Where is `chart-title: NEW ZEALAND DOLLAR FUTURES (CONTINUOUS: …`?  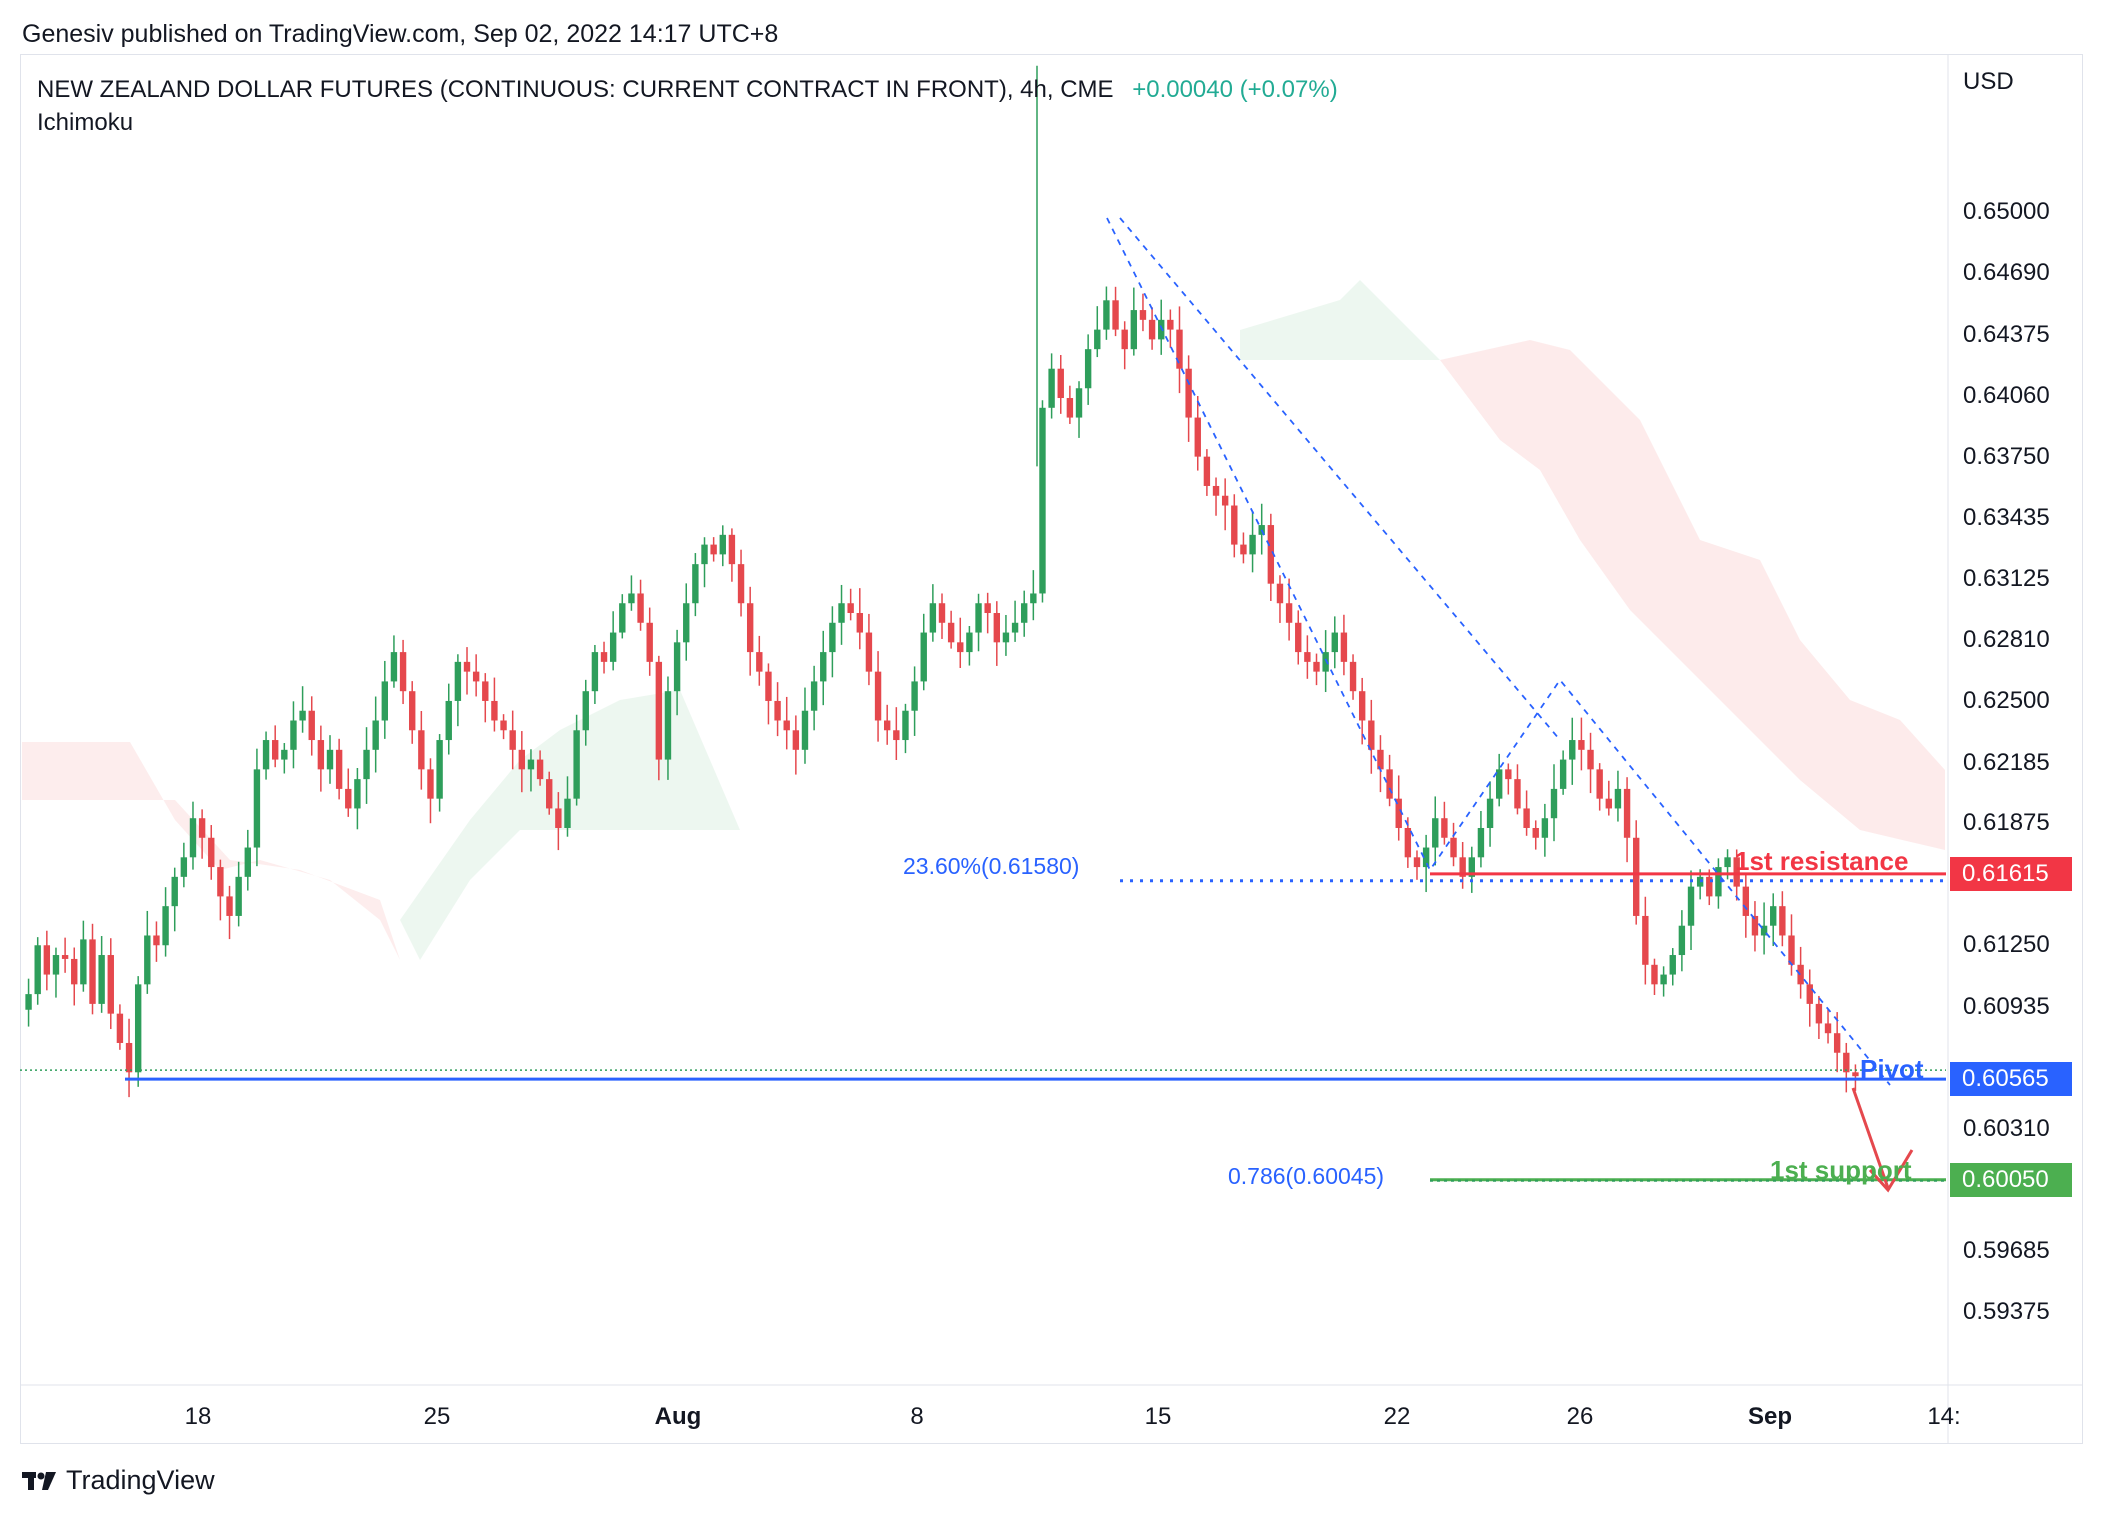 chart-title: NEW ZEALAND DOLLAR FUTURES (CONTINUOUS: … is located at coordinates (575, 89).